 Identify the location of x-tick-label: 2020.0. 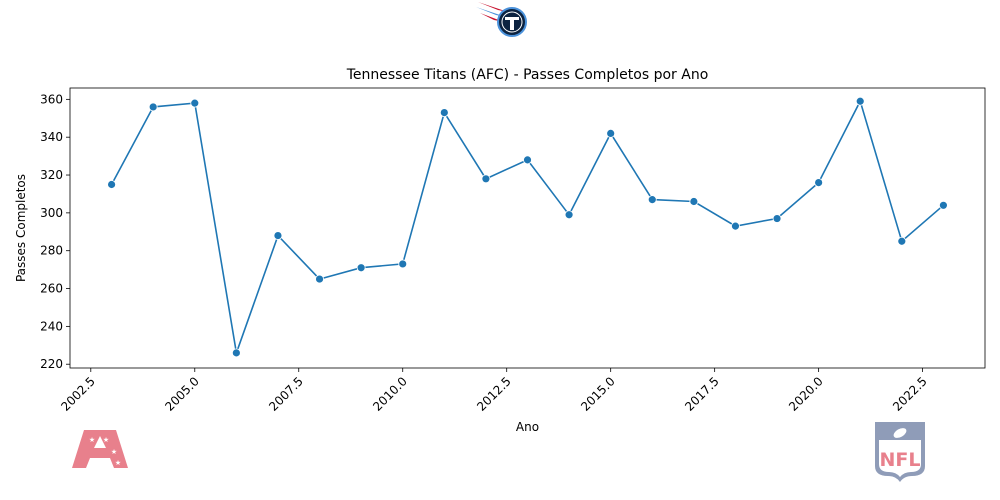
(806, 394).